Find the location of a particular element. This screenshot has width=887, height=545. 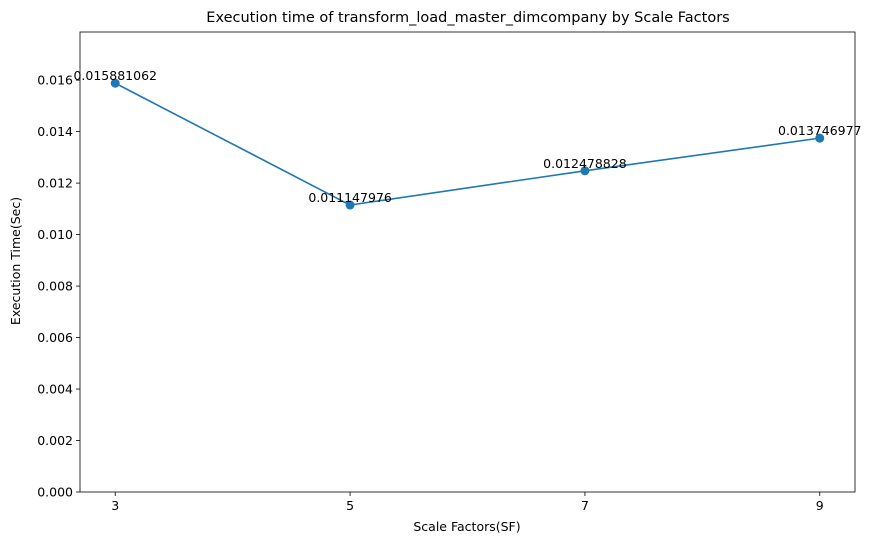

x-tick-label: 5 is located at coordinates (350, 505).